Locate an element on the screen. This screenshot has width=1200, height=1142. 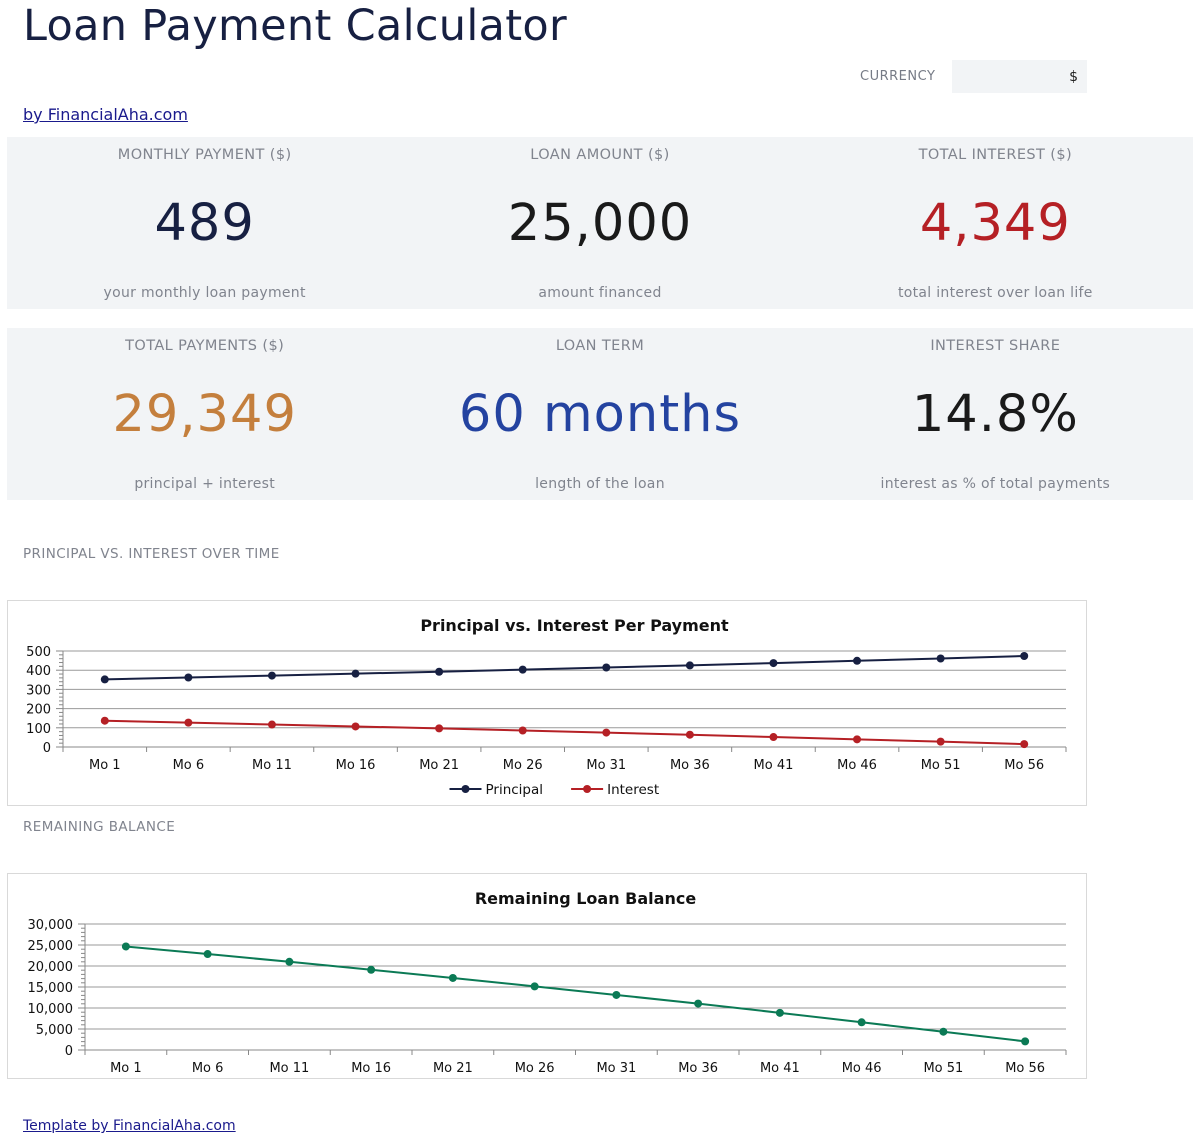
kpi-value: 60 months is located at coordinates (600, 414).